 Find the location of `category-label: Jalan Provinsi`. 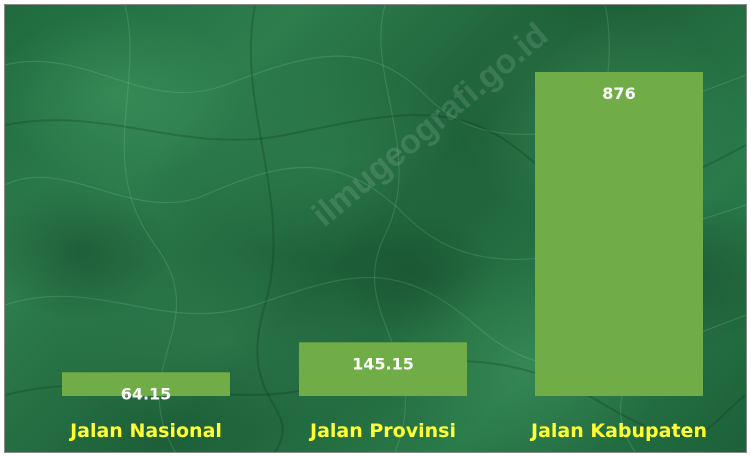

category-label: Jalan Provinsi is located at coordinates (382, 431).